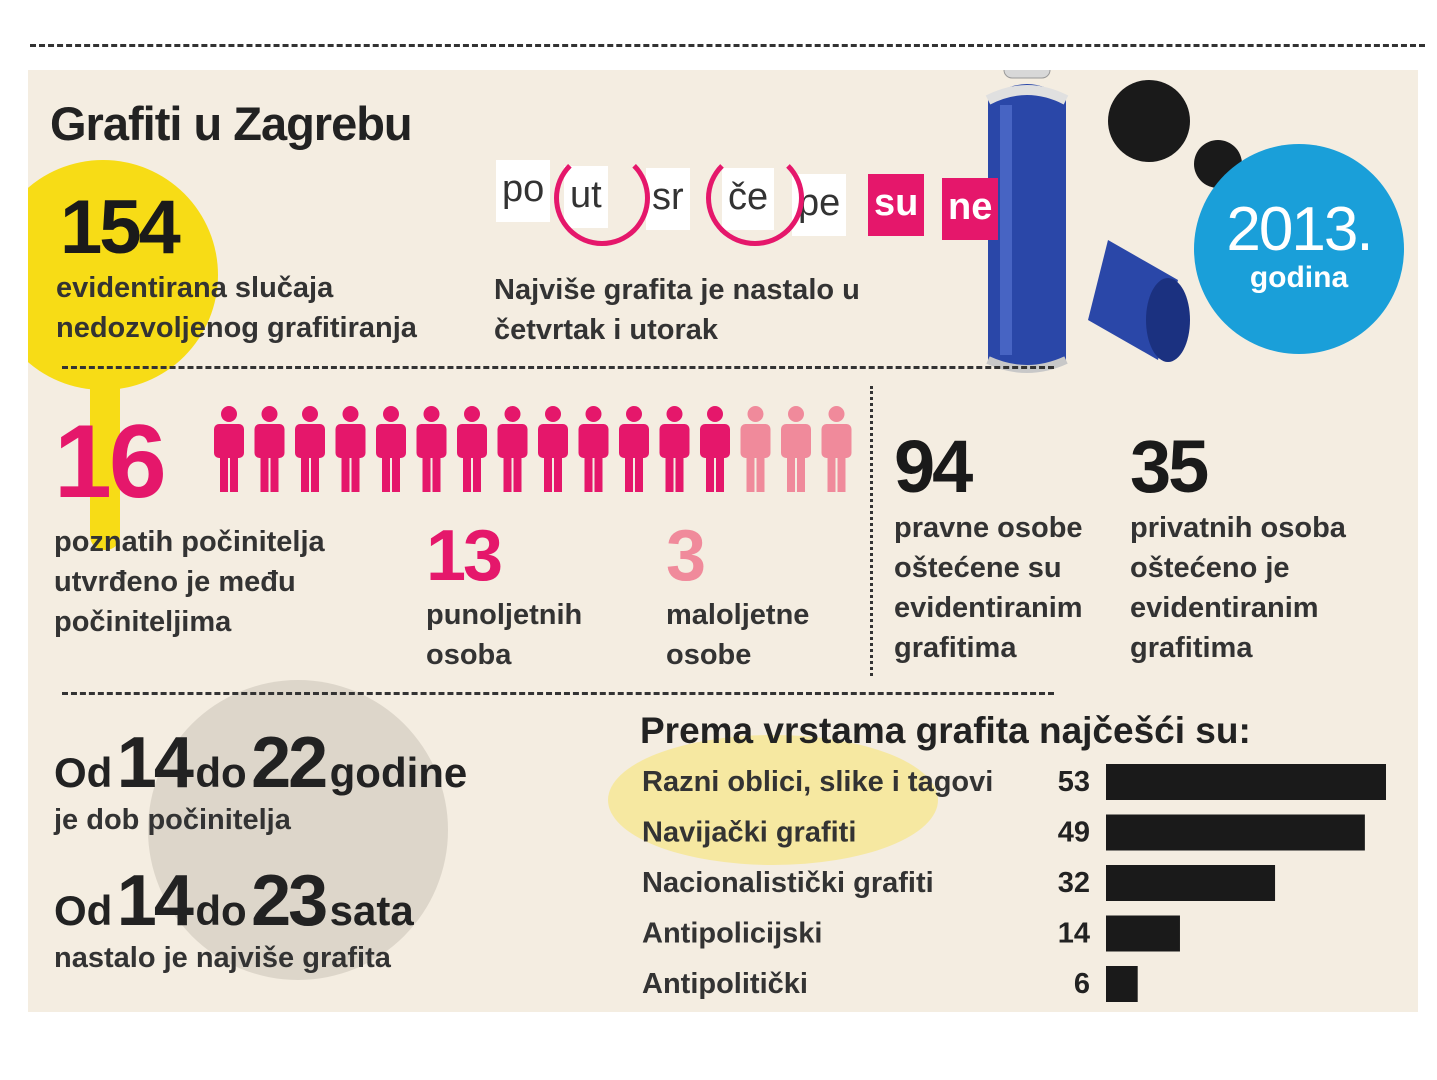  What do you see at coordinates (668, 199) in the screenshot?
I see `word-sr: sr` at bounding box center [668, 199].